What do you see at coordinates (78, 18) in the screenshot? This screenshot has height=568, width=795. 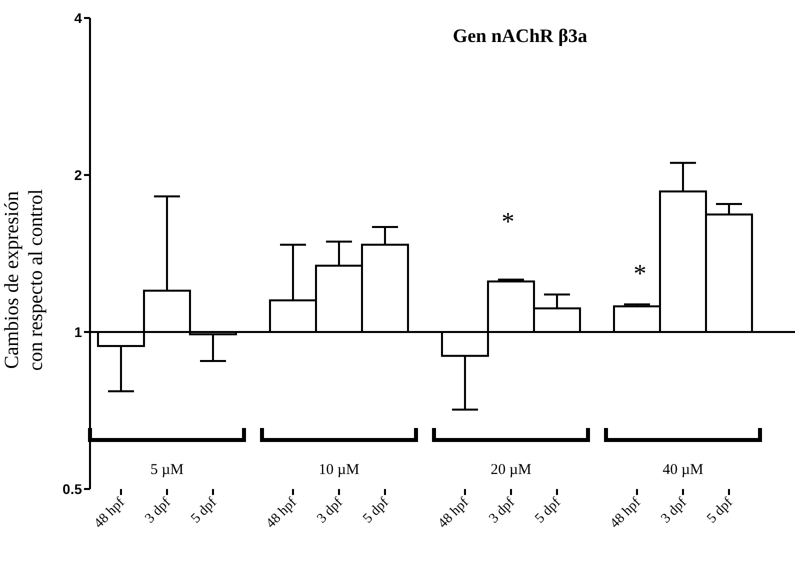 I see `y-tick-label: 4` at bounding box center [78, 18].